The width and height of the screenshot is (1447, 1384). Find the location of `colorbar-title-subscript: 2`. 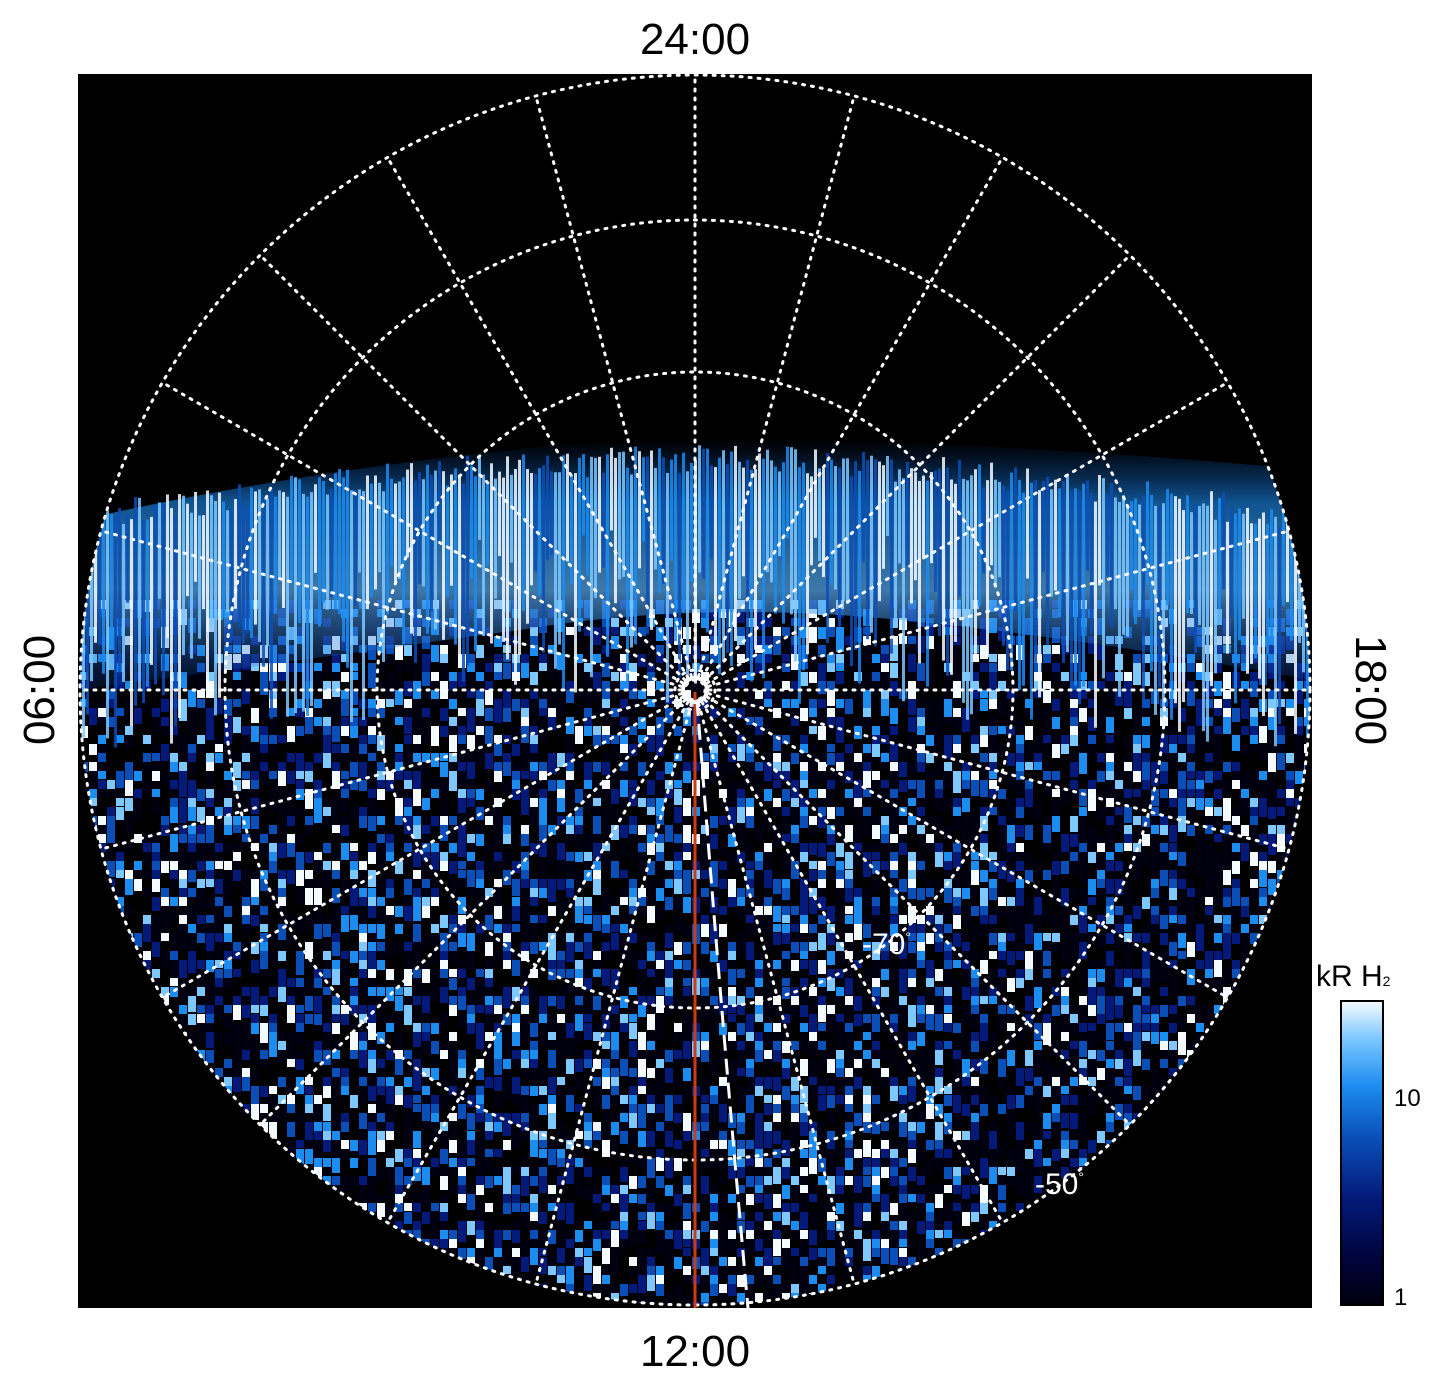

colorbar-title-subscript: 2 is located at coordinates (1386, 981).